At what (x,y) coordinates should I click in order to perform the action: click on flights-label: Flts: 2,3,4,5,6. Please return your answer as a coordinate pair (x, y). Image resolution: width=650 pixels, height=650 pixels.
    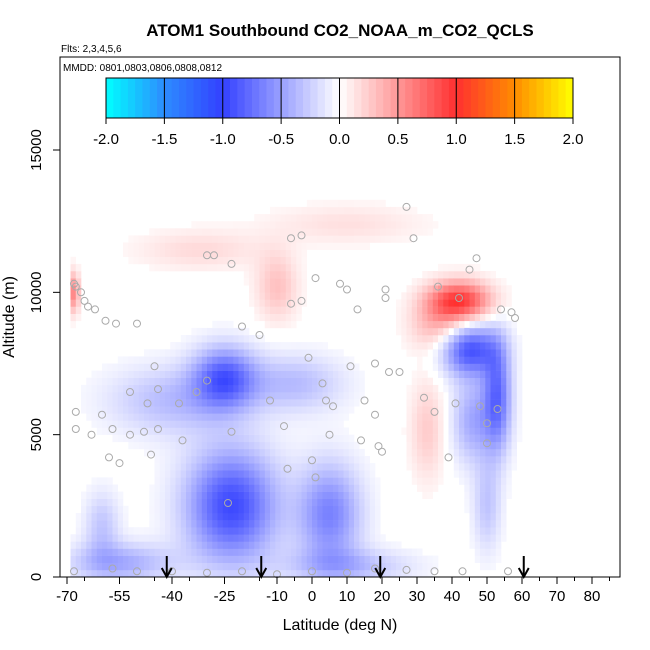
    Looking at the image, I should click on (91, 49).